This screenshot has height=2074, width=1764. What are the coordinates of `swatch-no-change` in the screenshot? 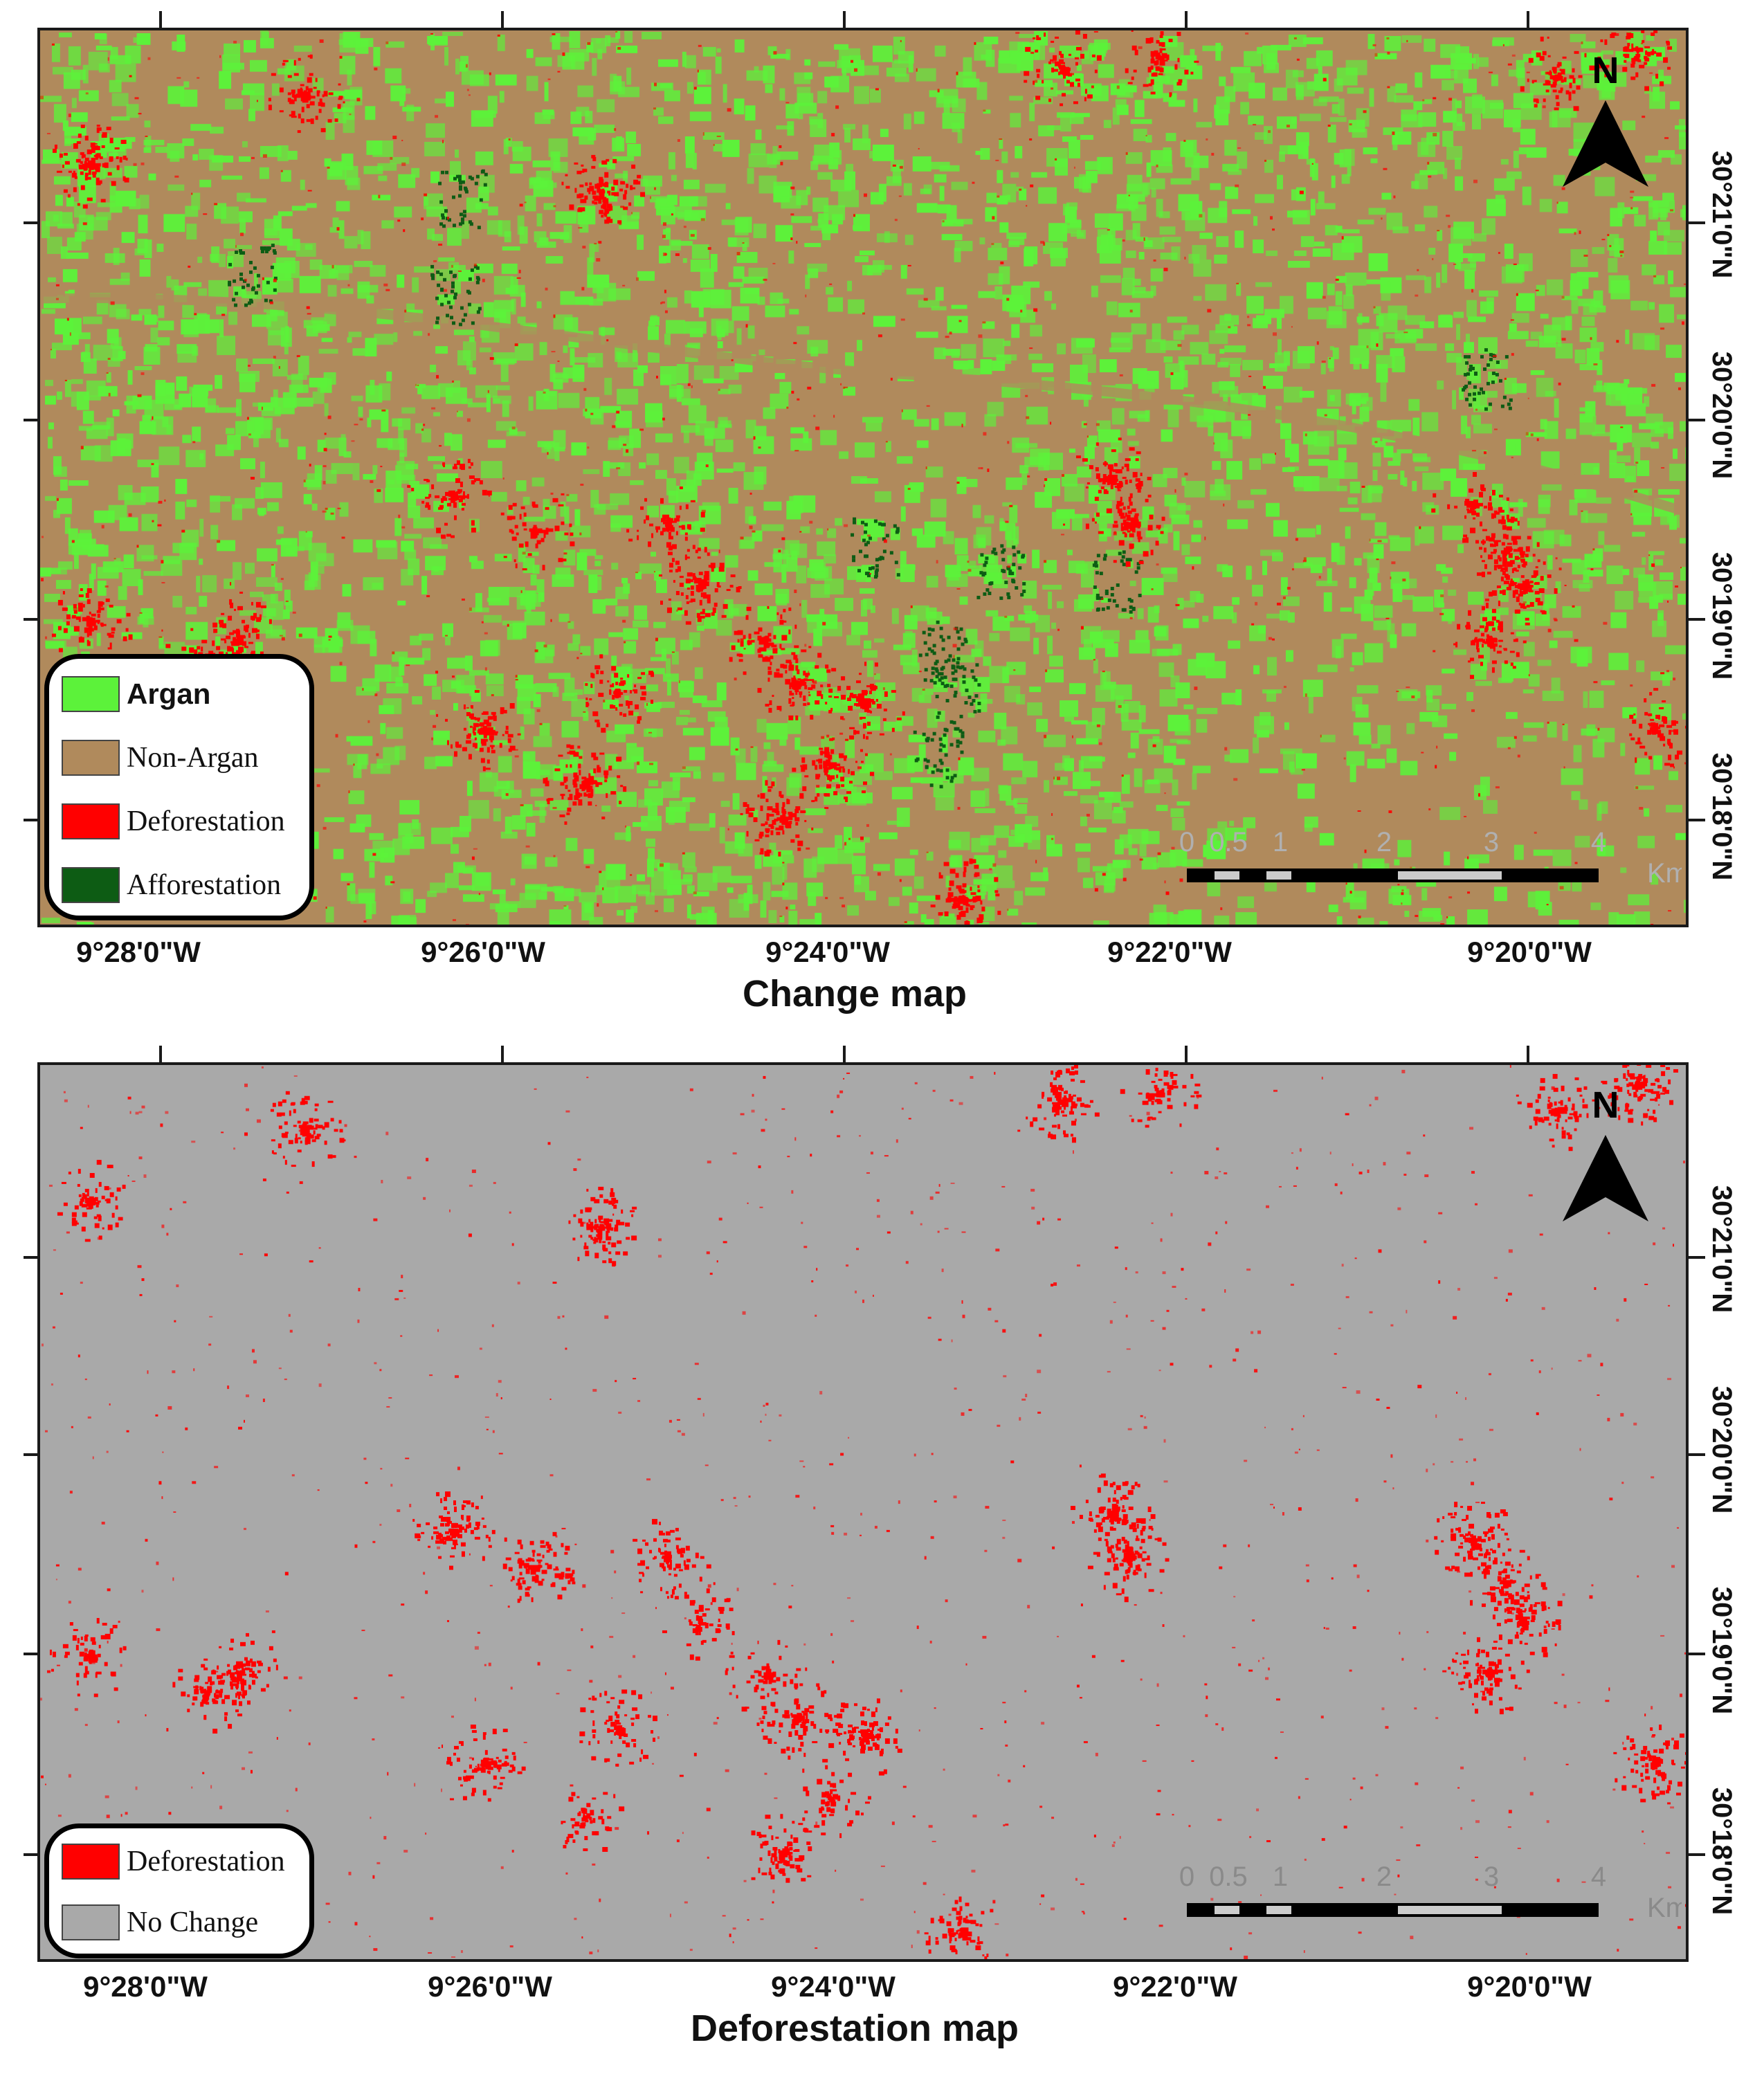 It's located at (91, 1922).